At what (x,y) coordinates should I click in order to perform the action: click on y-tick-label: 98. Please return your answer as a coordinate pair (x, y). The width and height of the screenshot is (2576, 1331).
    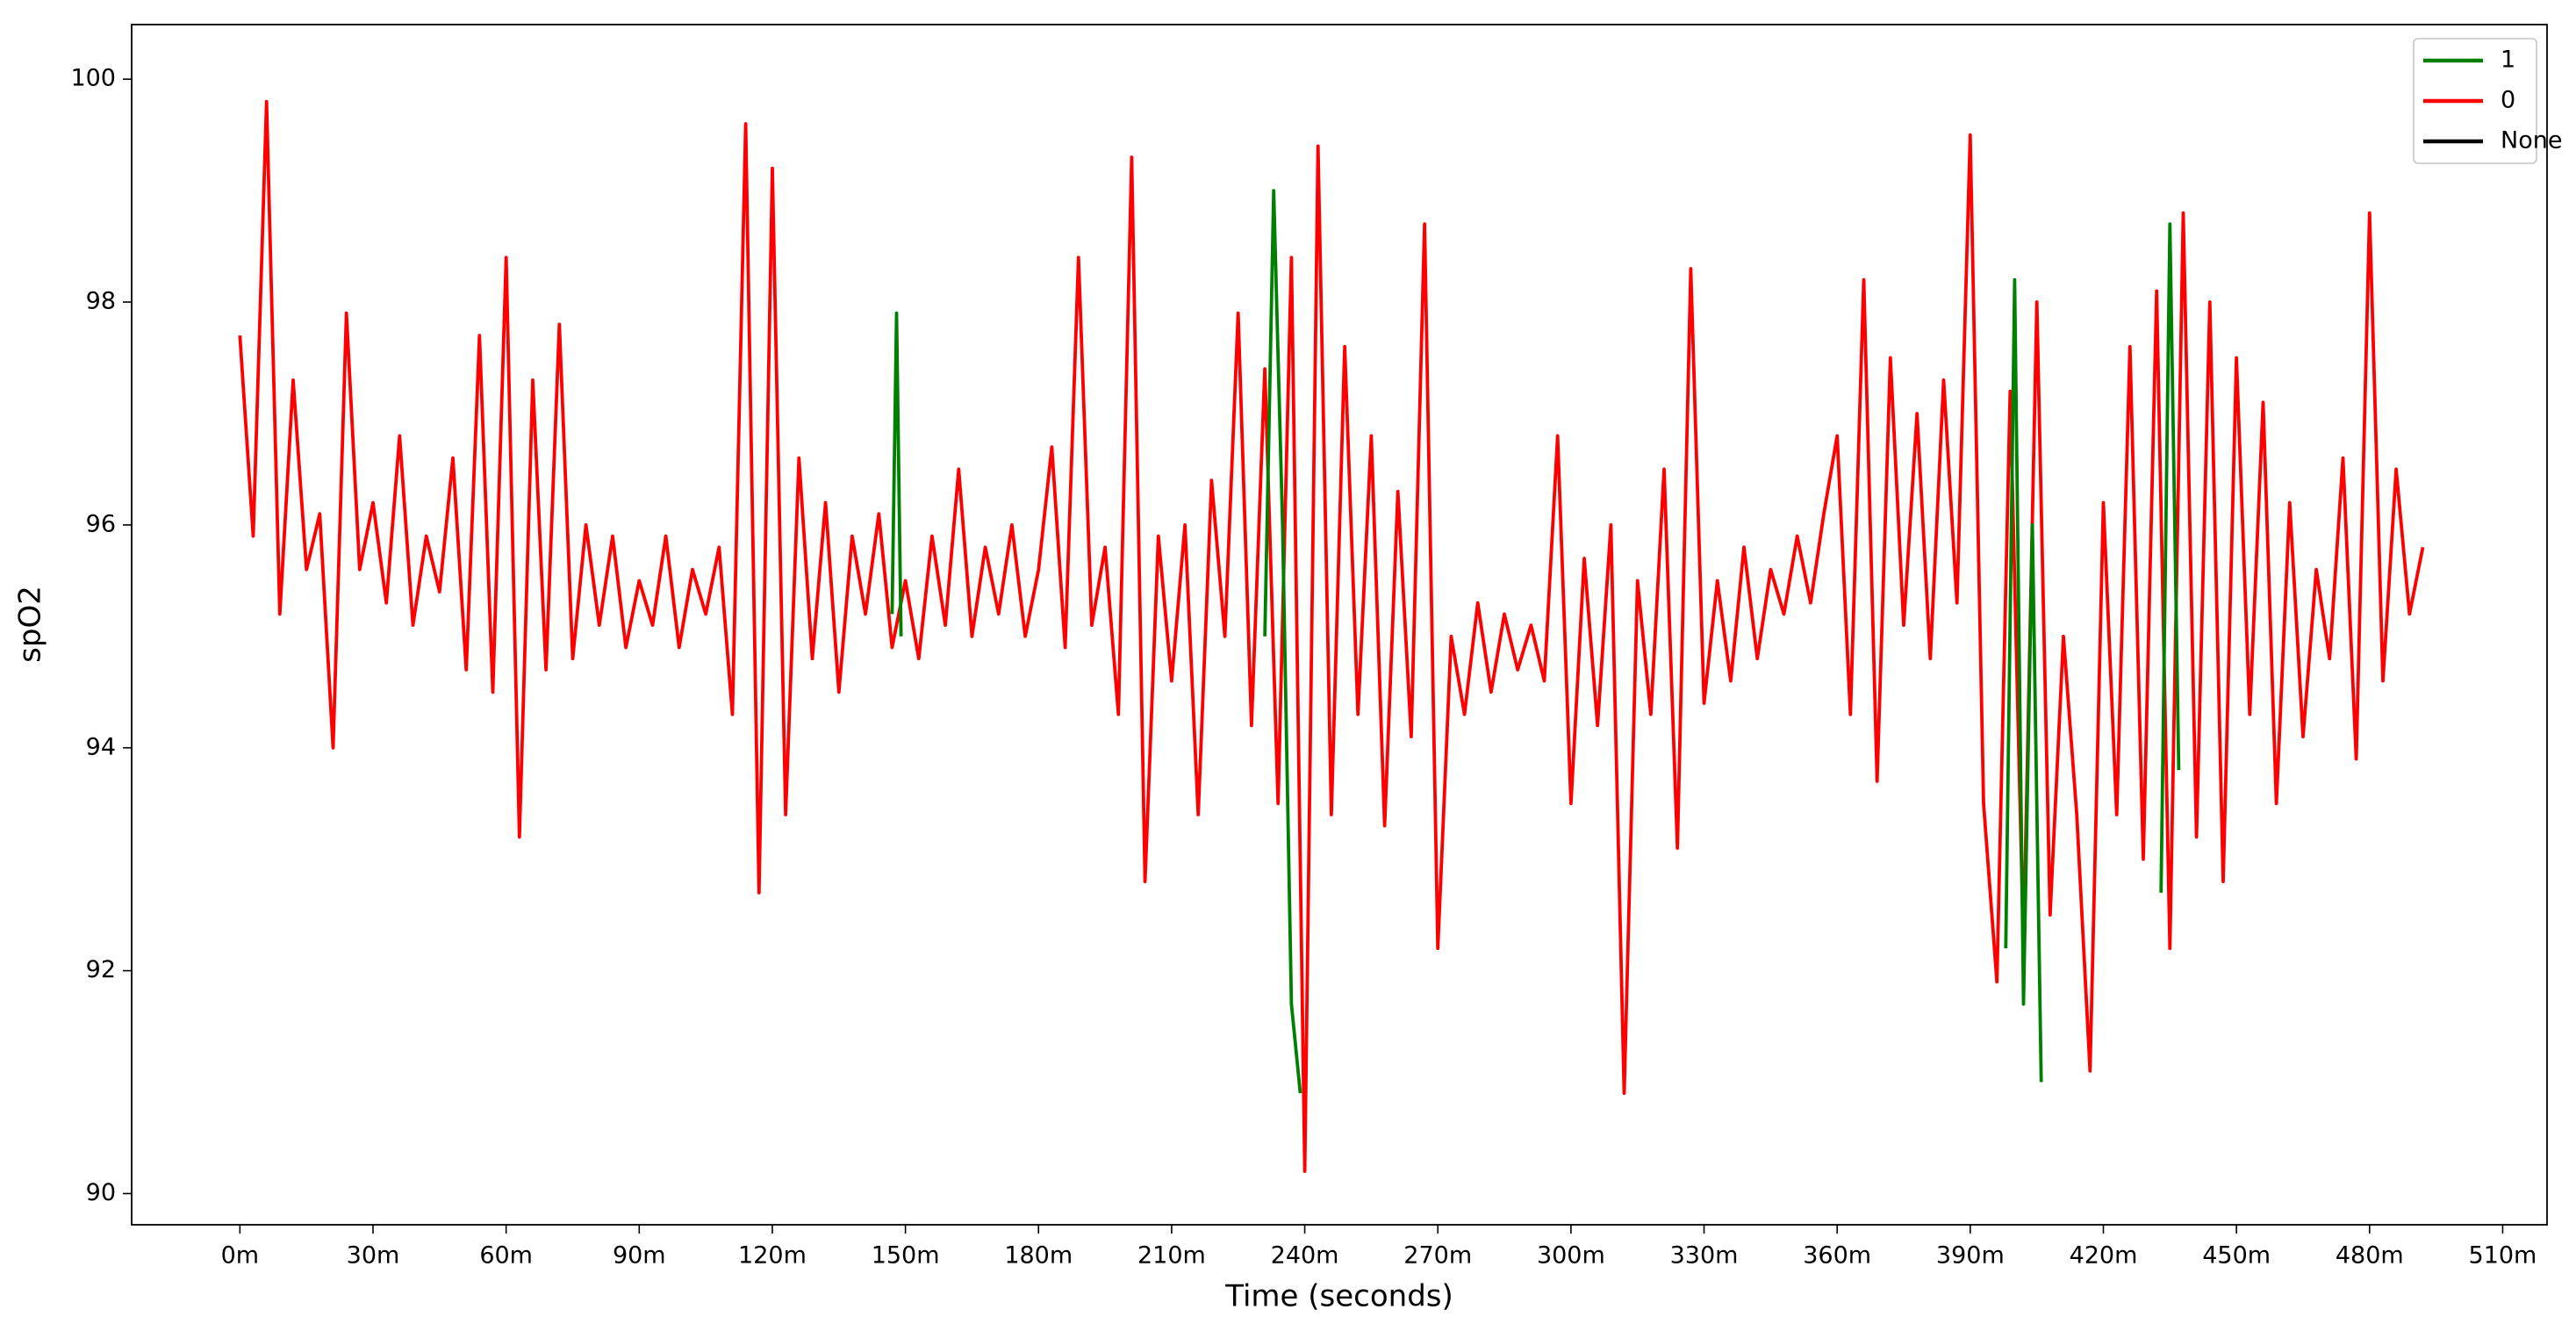
    Looking at the image, I should click on (101, 301).